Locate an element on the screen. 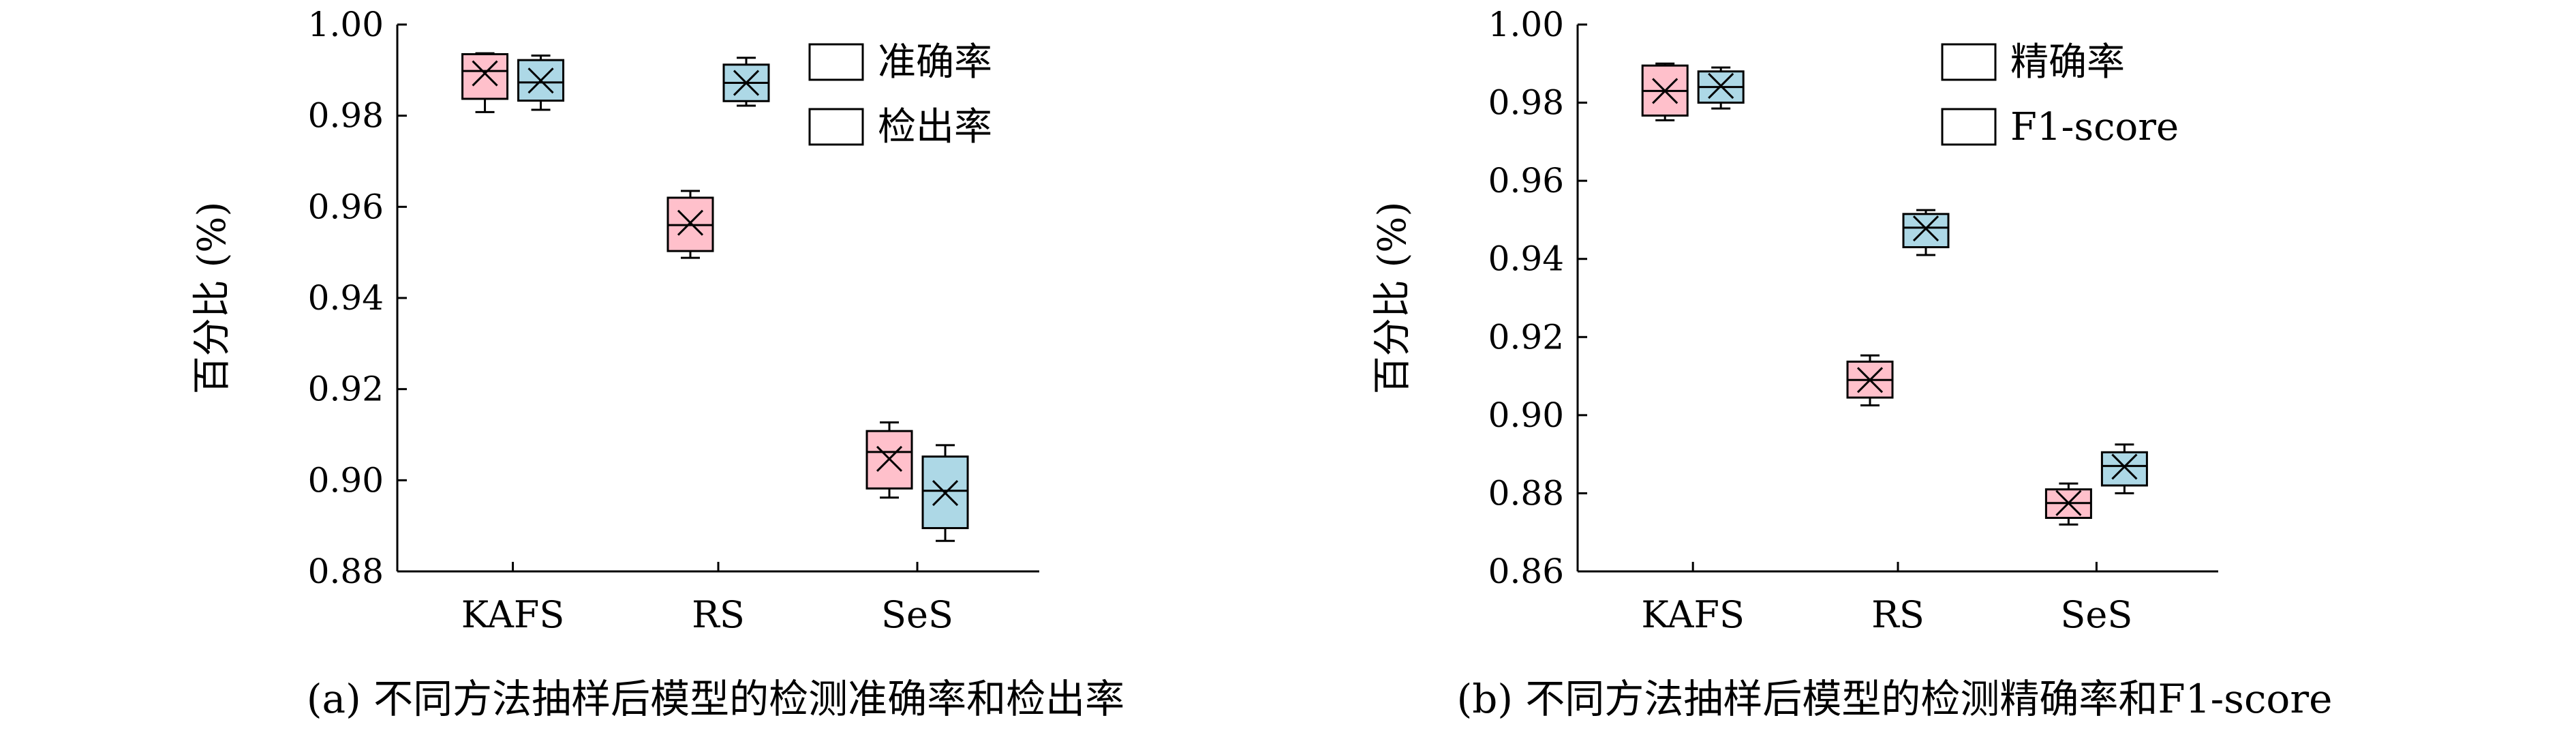  legend-swatch-accuracy is located at coordinates (836, 62).